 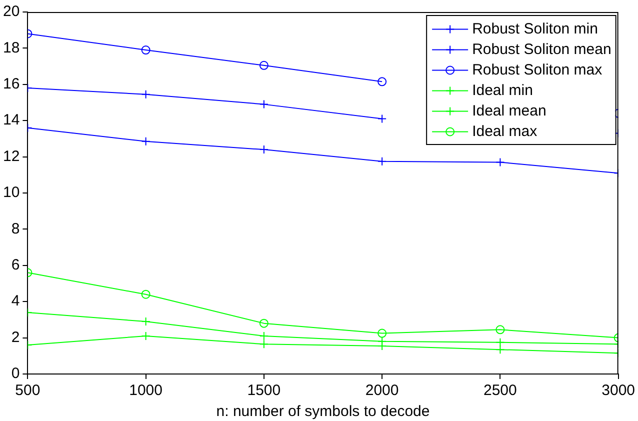 What do you see at coordinates (382, 391) in the screenshot?
I see `x-tick-label: 2000` at bounding box center [382, 391].